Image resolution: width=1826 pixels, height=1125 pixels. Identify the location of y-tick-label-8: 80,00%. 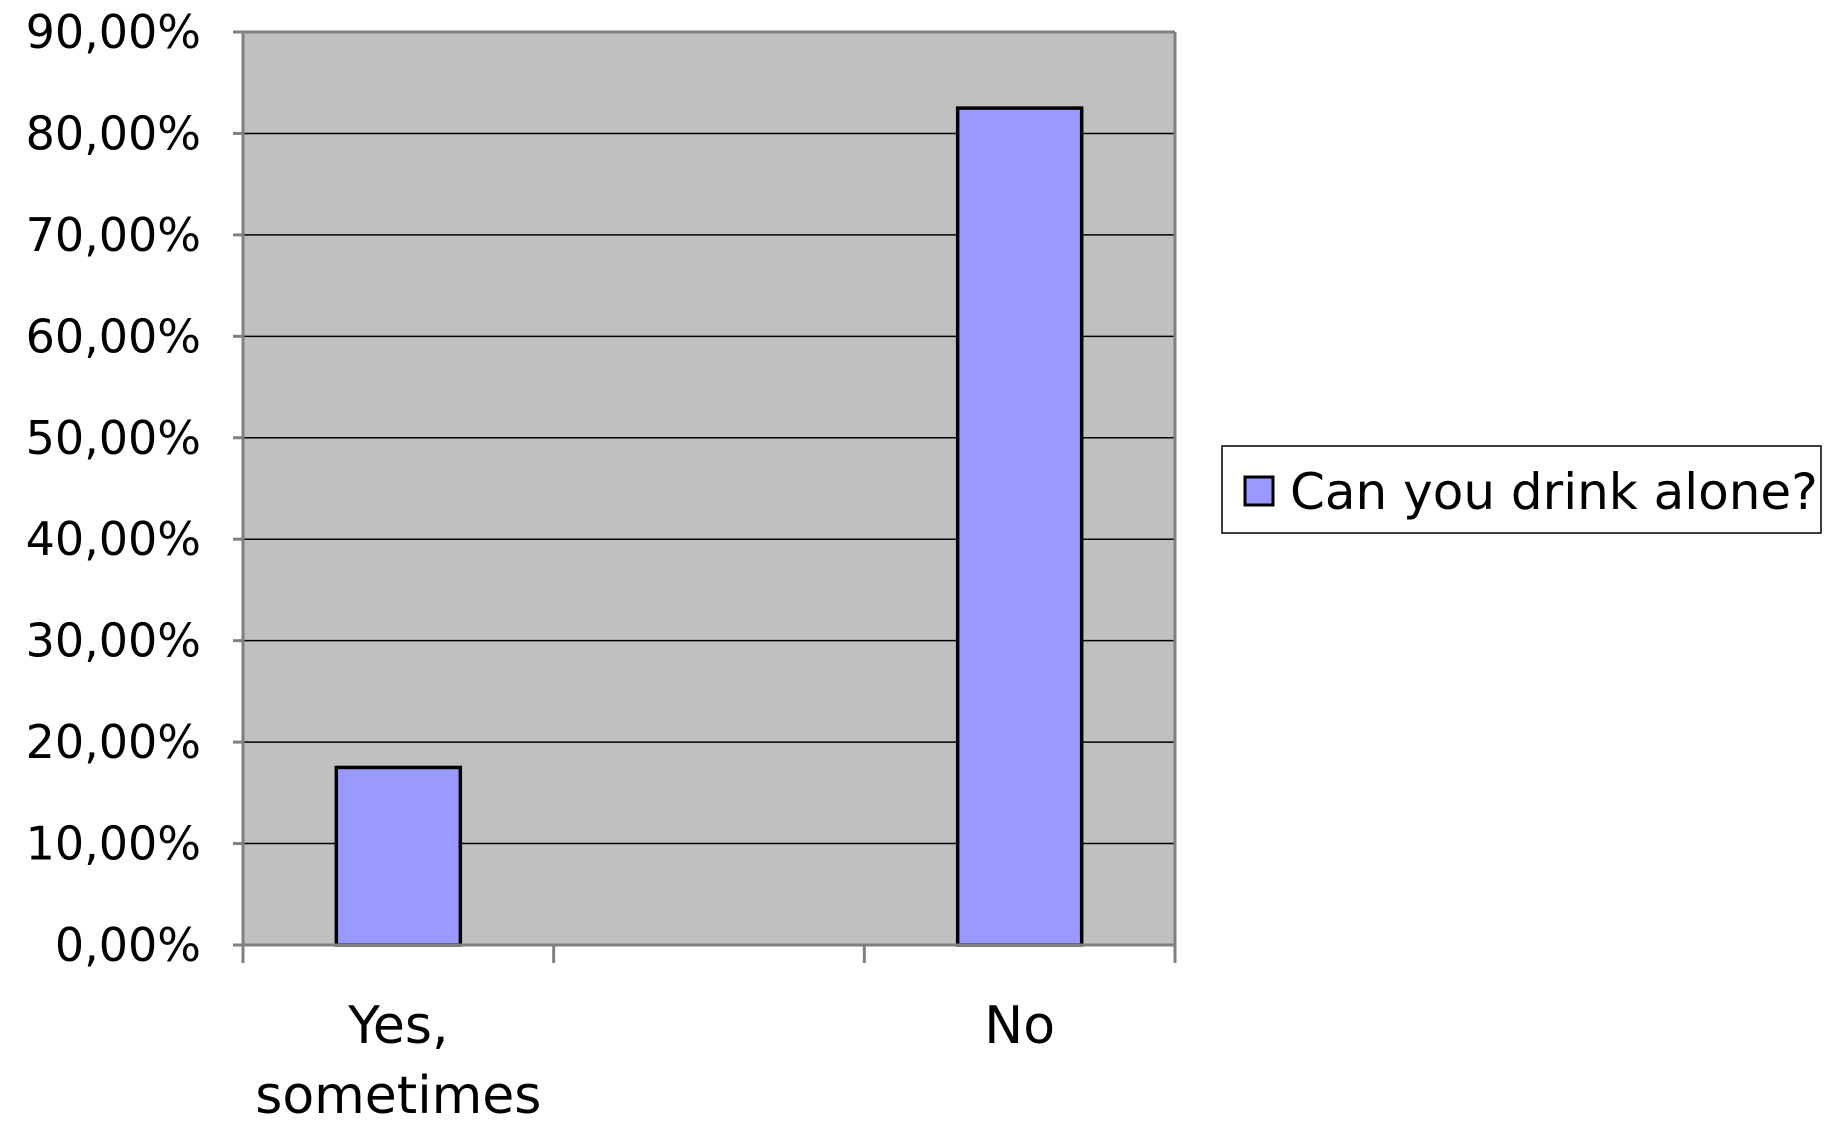
(113, 133).